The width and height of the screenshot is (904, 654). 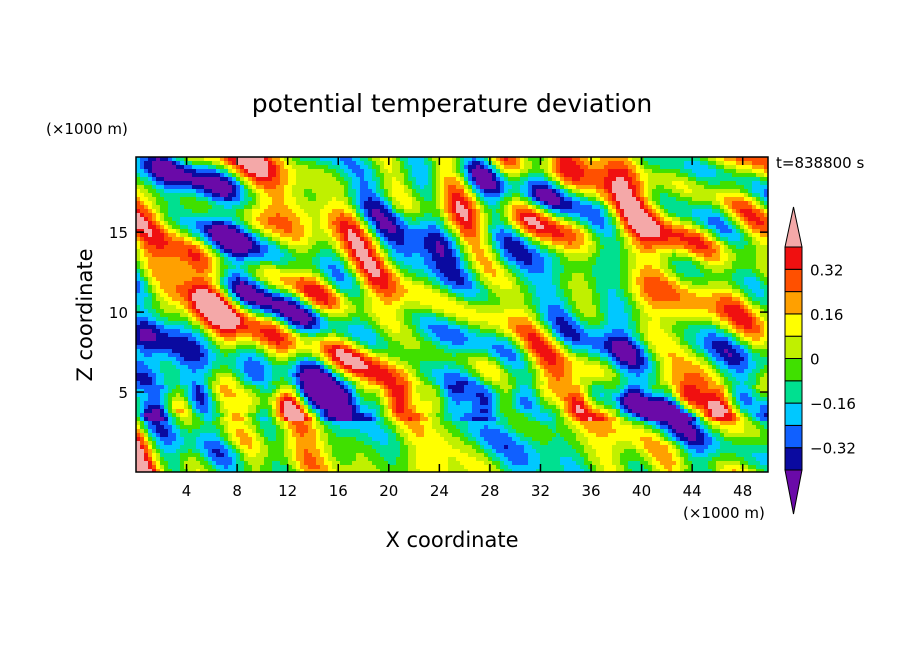 I want to click on x-unit-label: (×1000 m), so click(x=724, y=513).